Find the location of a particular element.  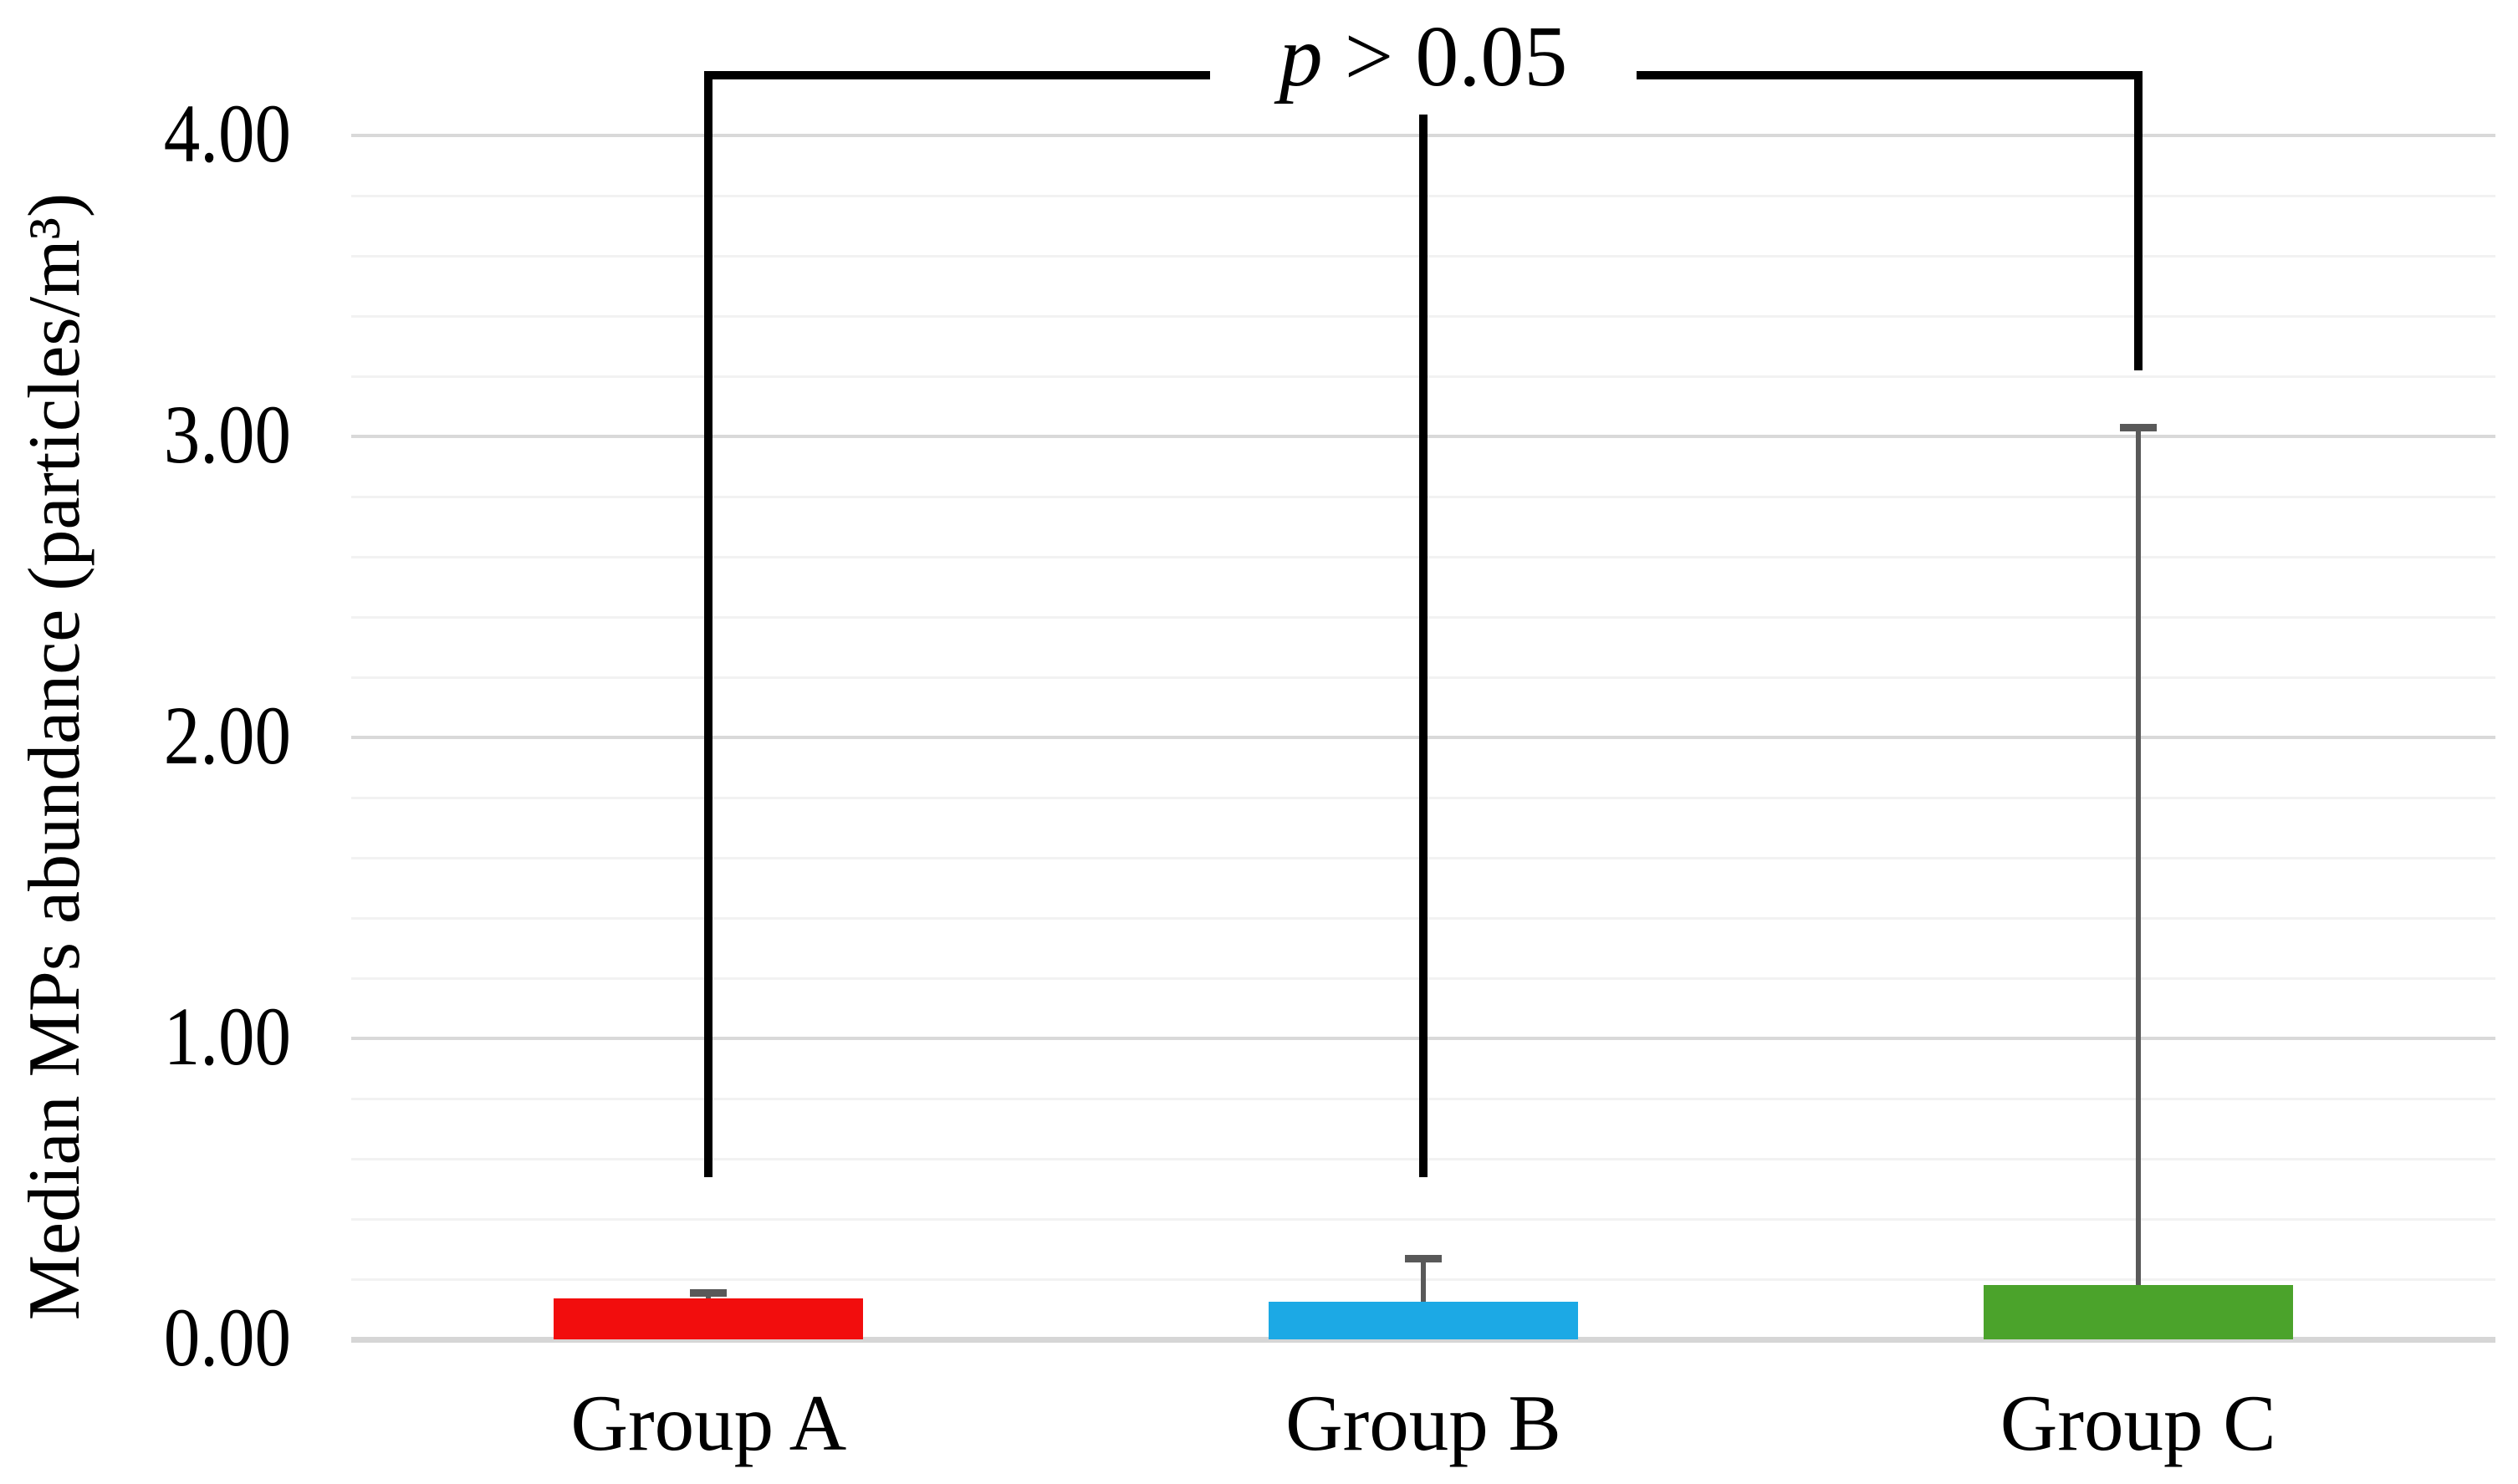

x-axis-line is located at coordinates (1423, 1340).